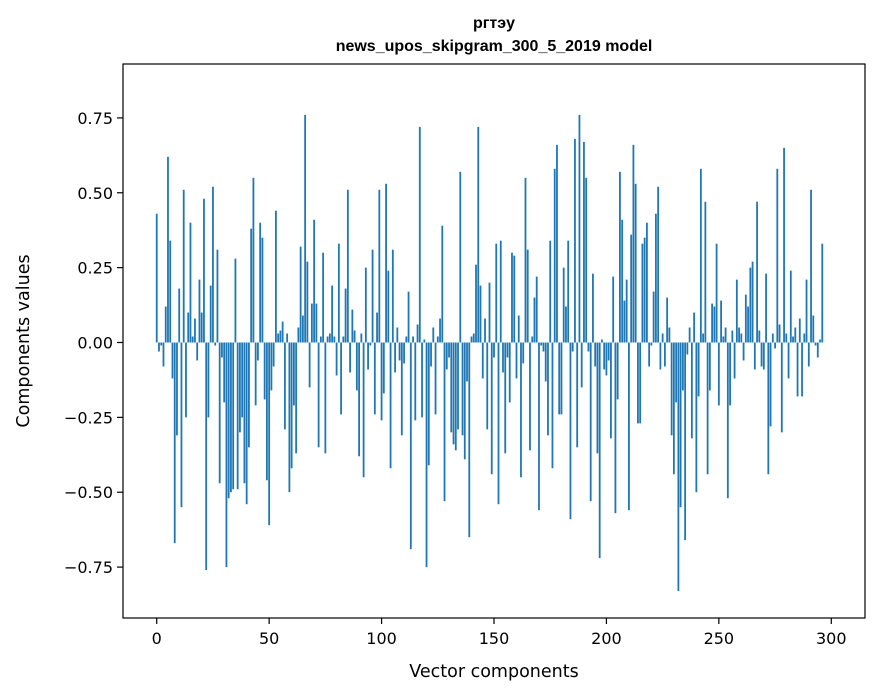 The width and height of the screenshot is (880, 696). What do you see at coordinates (494, 46) in the screenshot?
I see `chart-subtitle: news_upos_skipgram_300_5_2019 model` at bounding box center [494, 46].